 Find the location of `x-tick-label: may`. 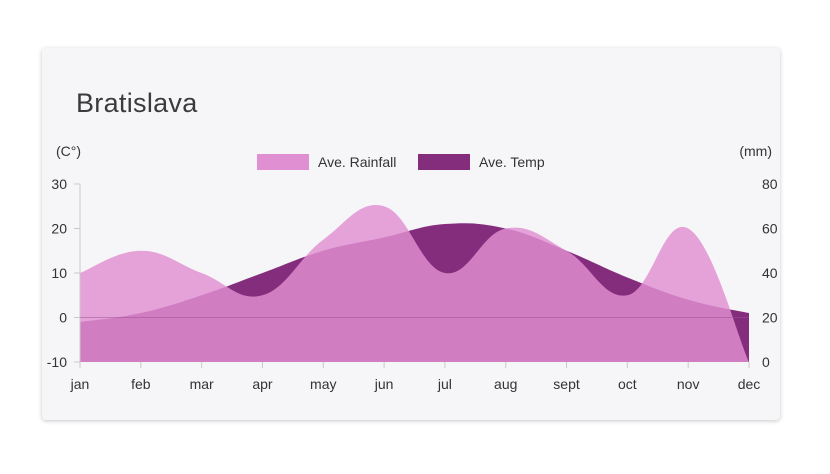

x-tick-label: may is located at coordinates (323, 384).